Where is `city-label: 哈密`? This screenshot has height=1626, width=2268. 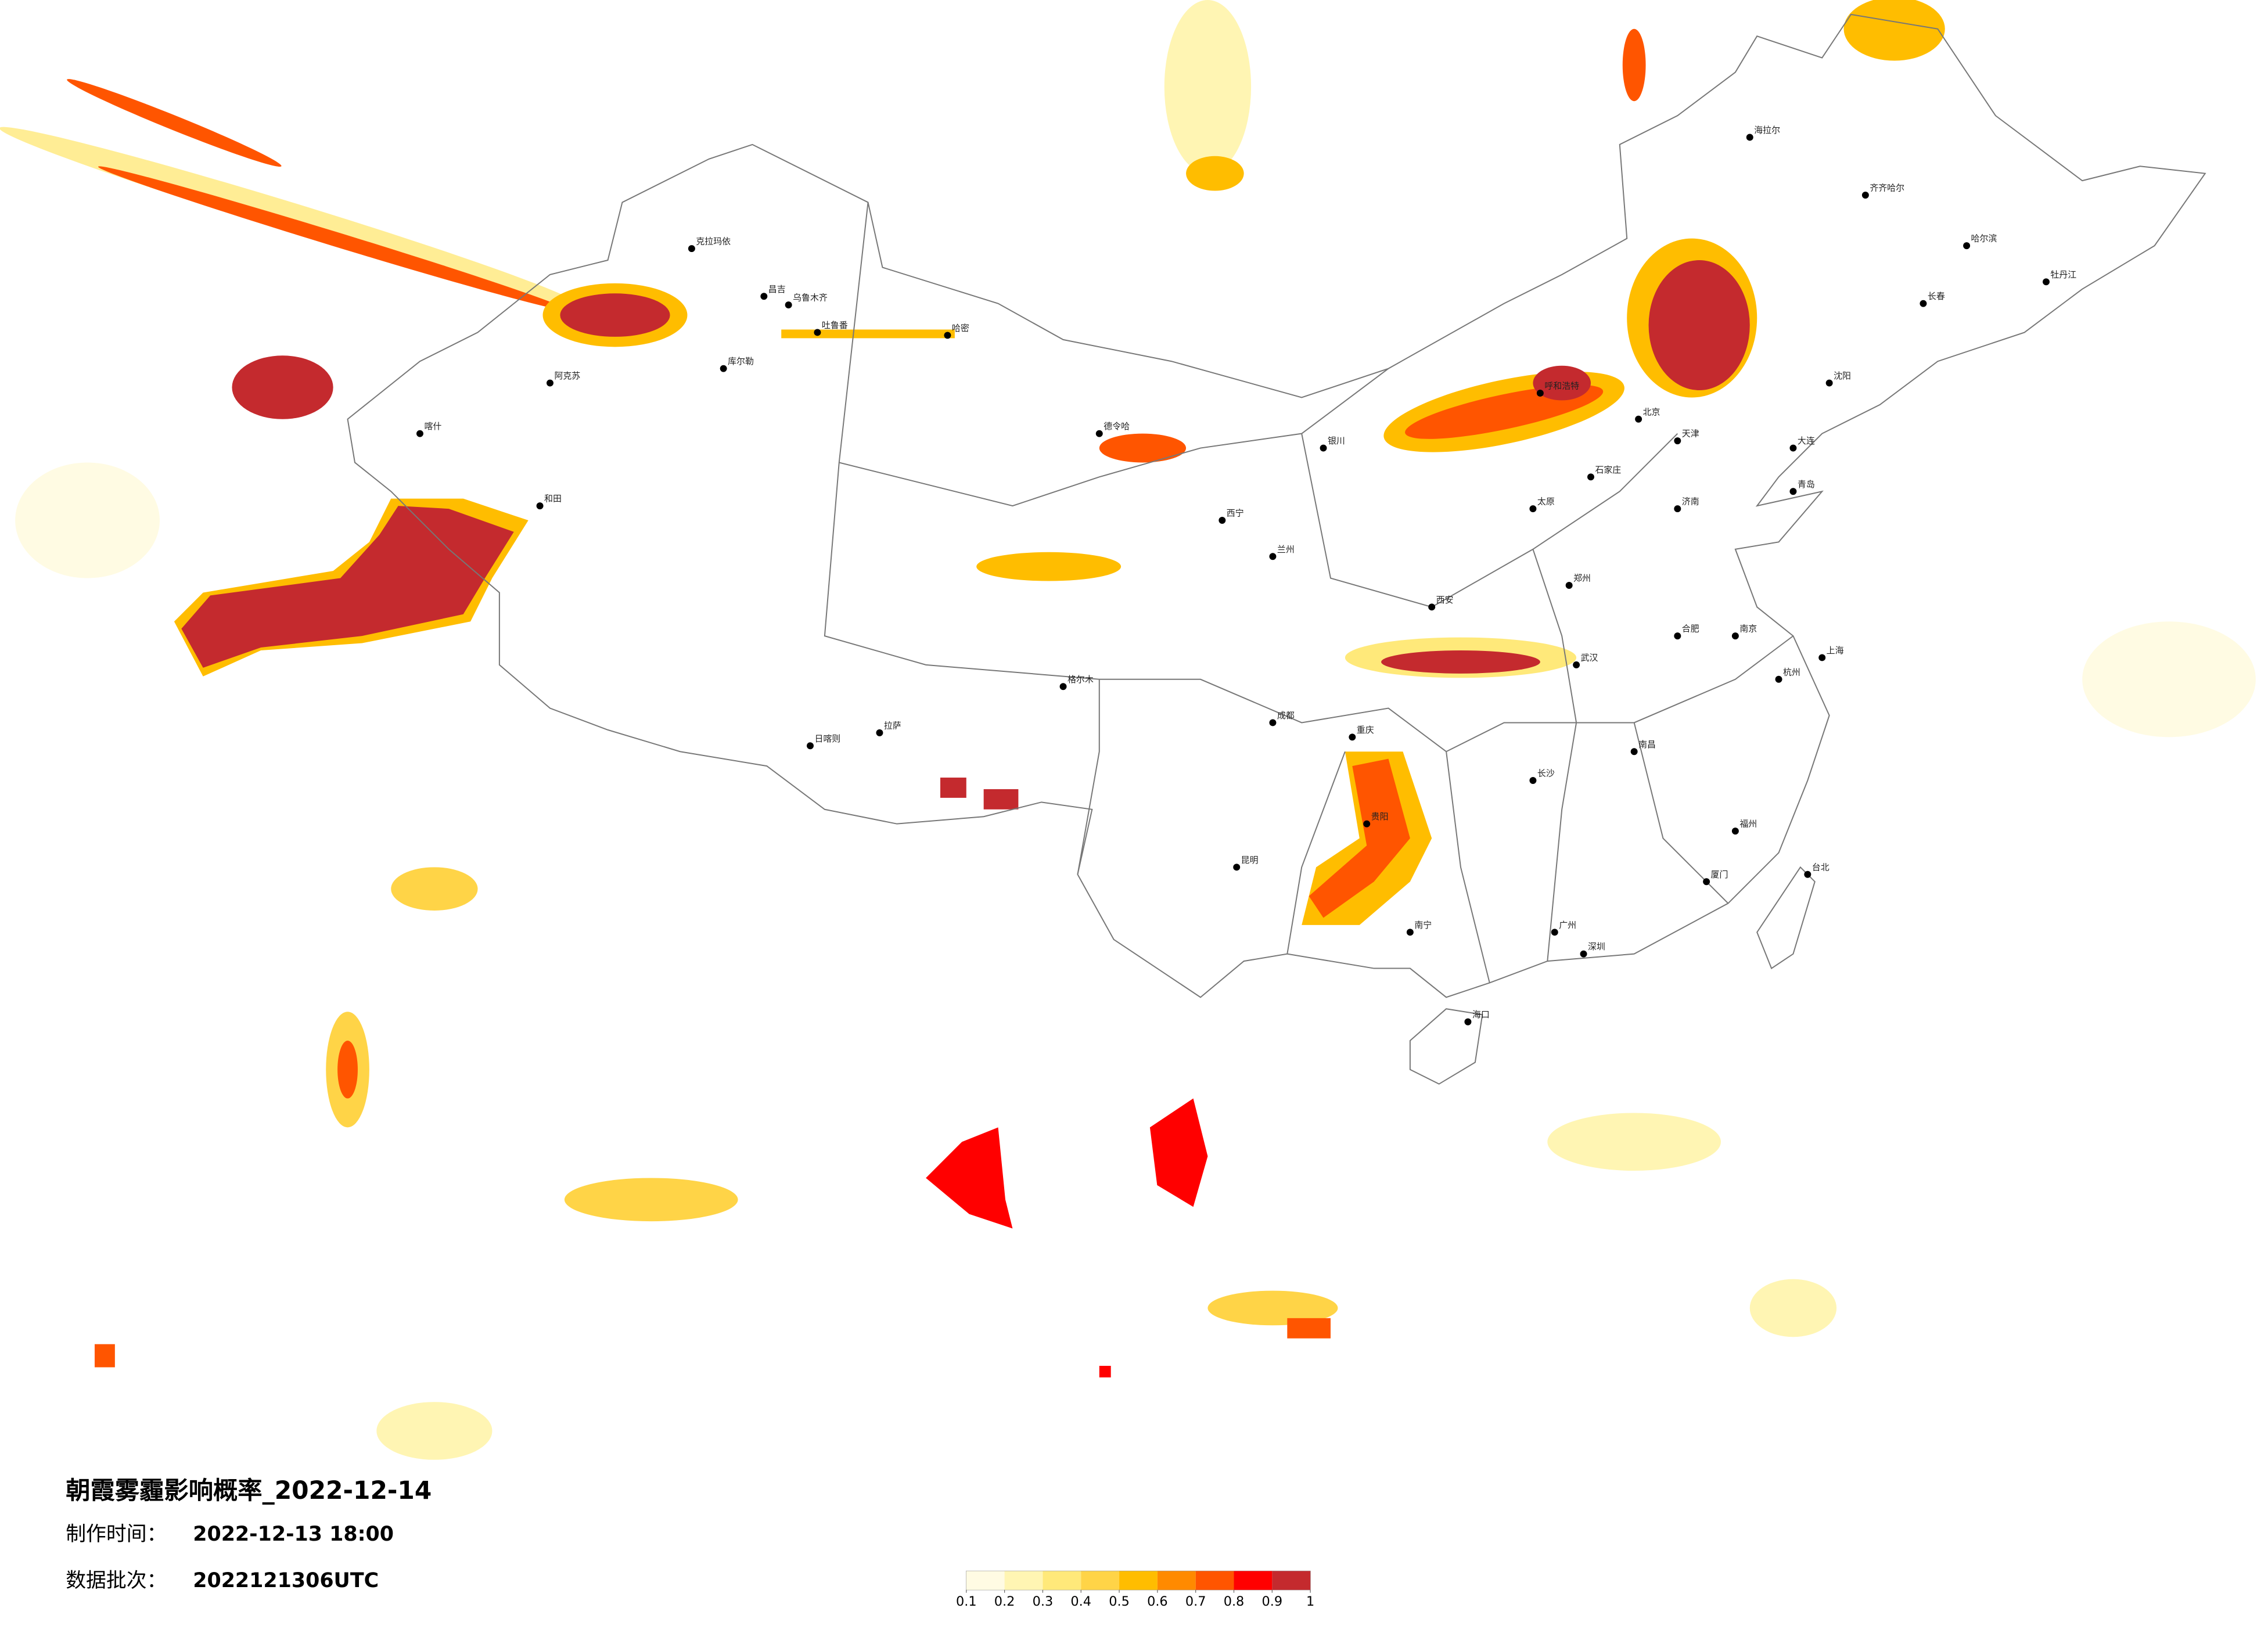
city-label: 哈密 is located at coordinates (960, 328).